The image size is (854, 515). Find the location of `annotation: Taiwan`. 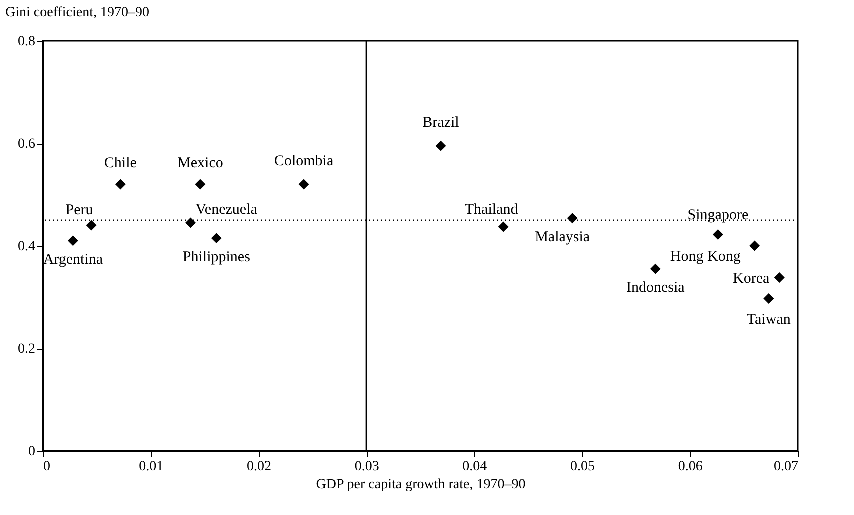

annotation: Taiwan is located at coordinates (769, 320).